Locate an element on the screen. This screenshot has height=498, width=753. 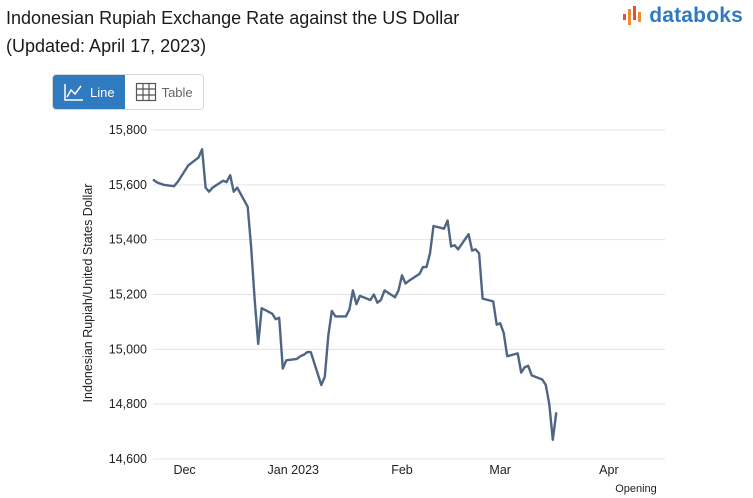
x-tick-label: Feb is located at coordinates (402, 470).